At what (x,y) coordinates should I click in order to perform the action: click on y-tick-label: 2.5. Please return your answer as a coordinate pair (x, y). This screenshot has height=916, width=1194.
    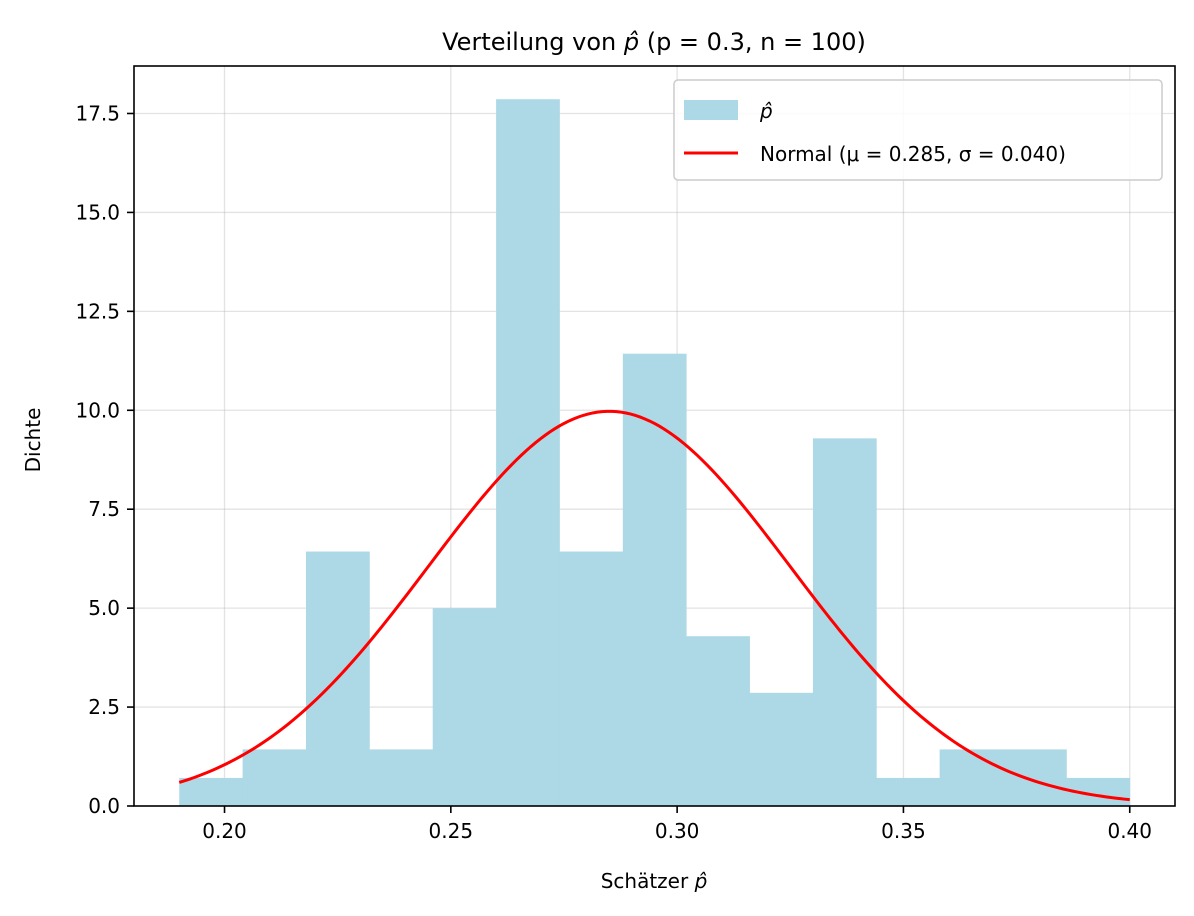
    Looking at the image, I should click on (104, 707).